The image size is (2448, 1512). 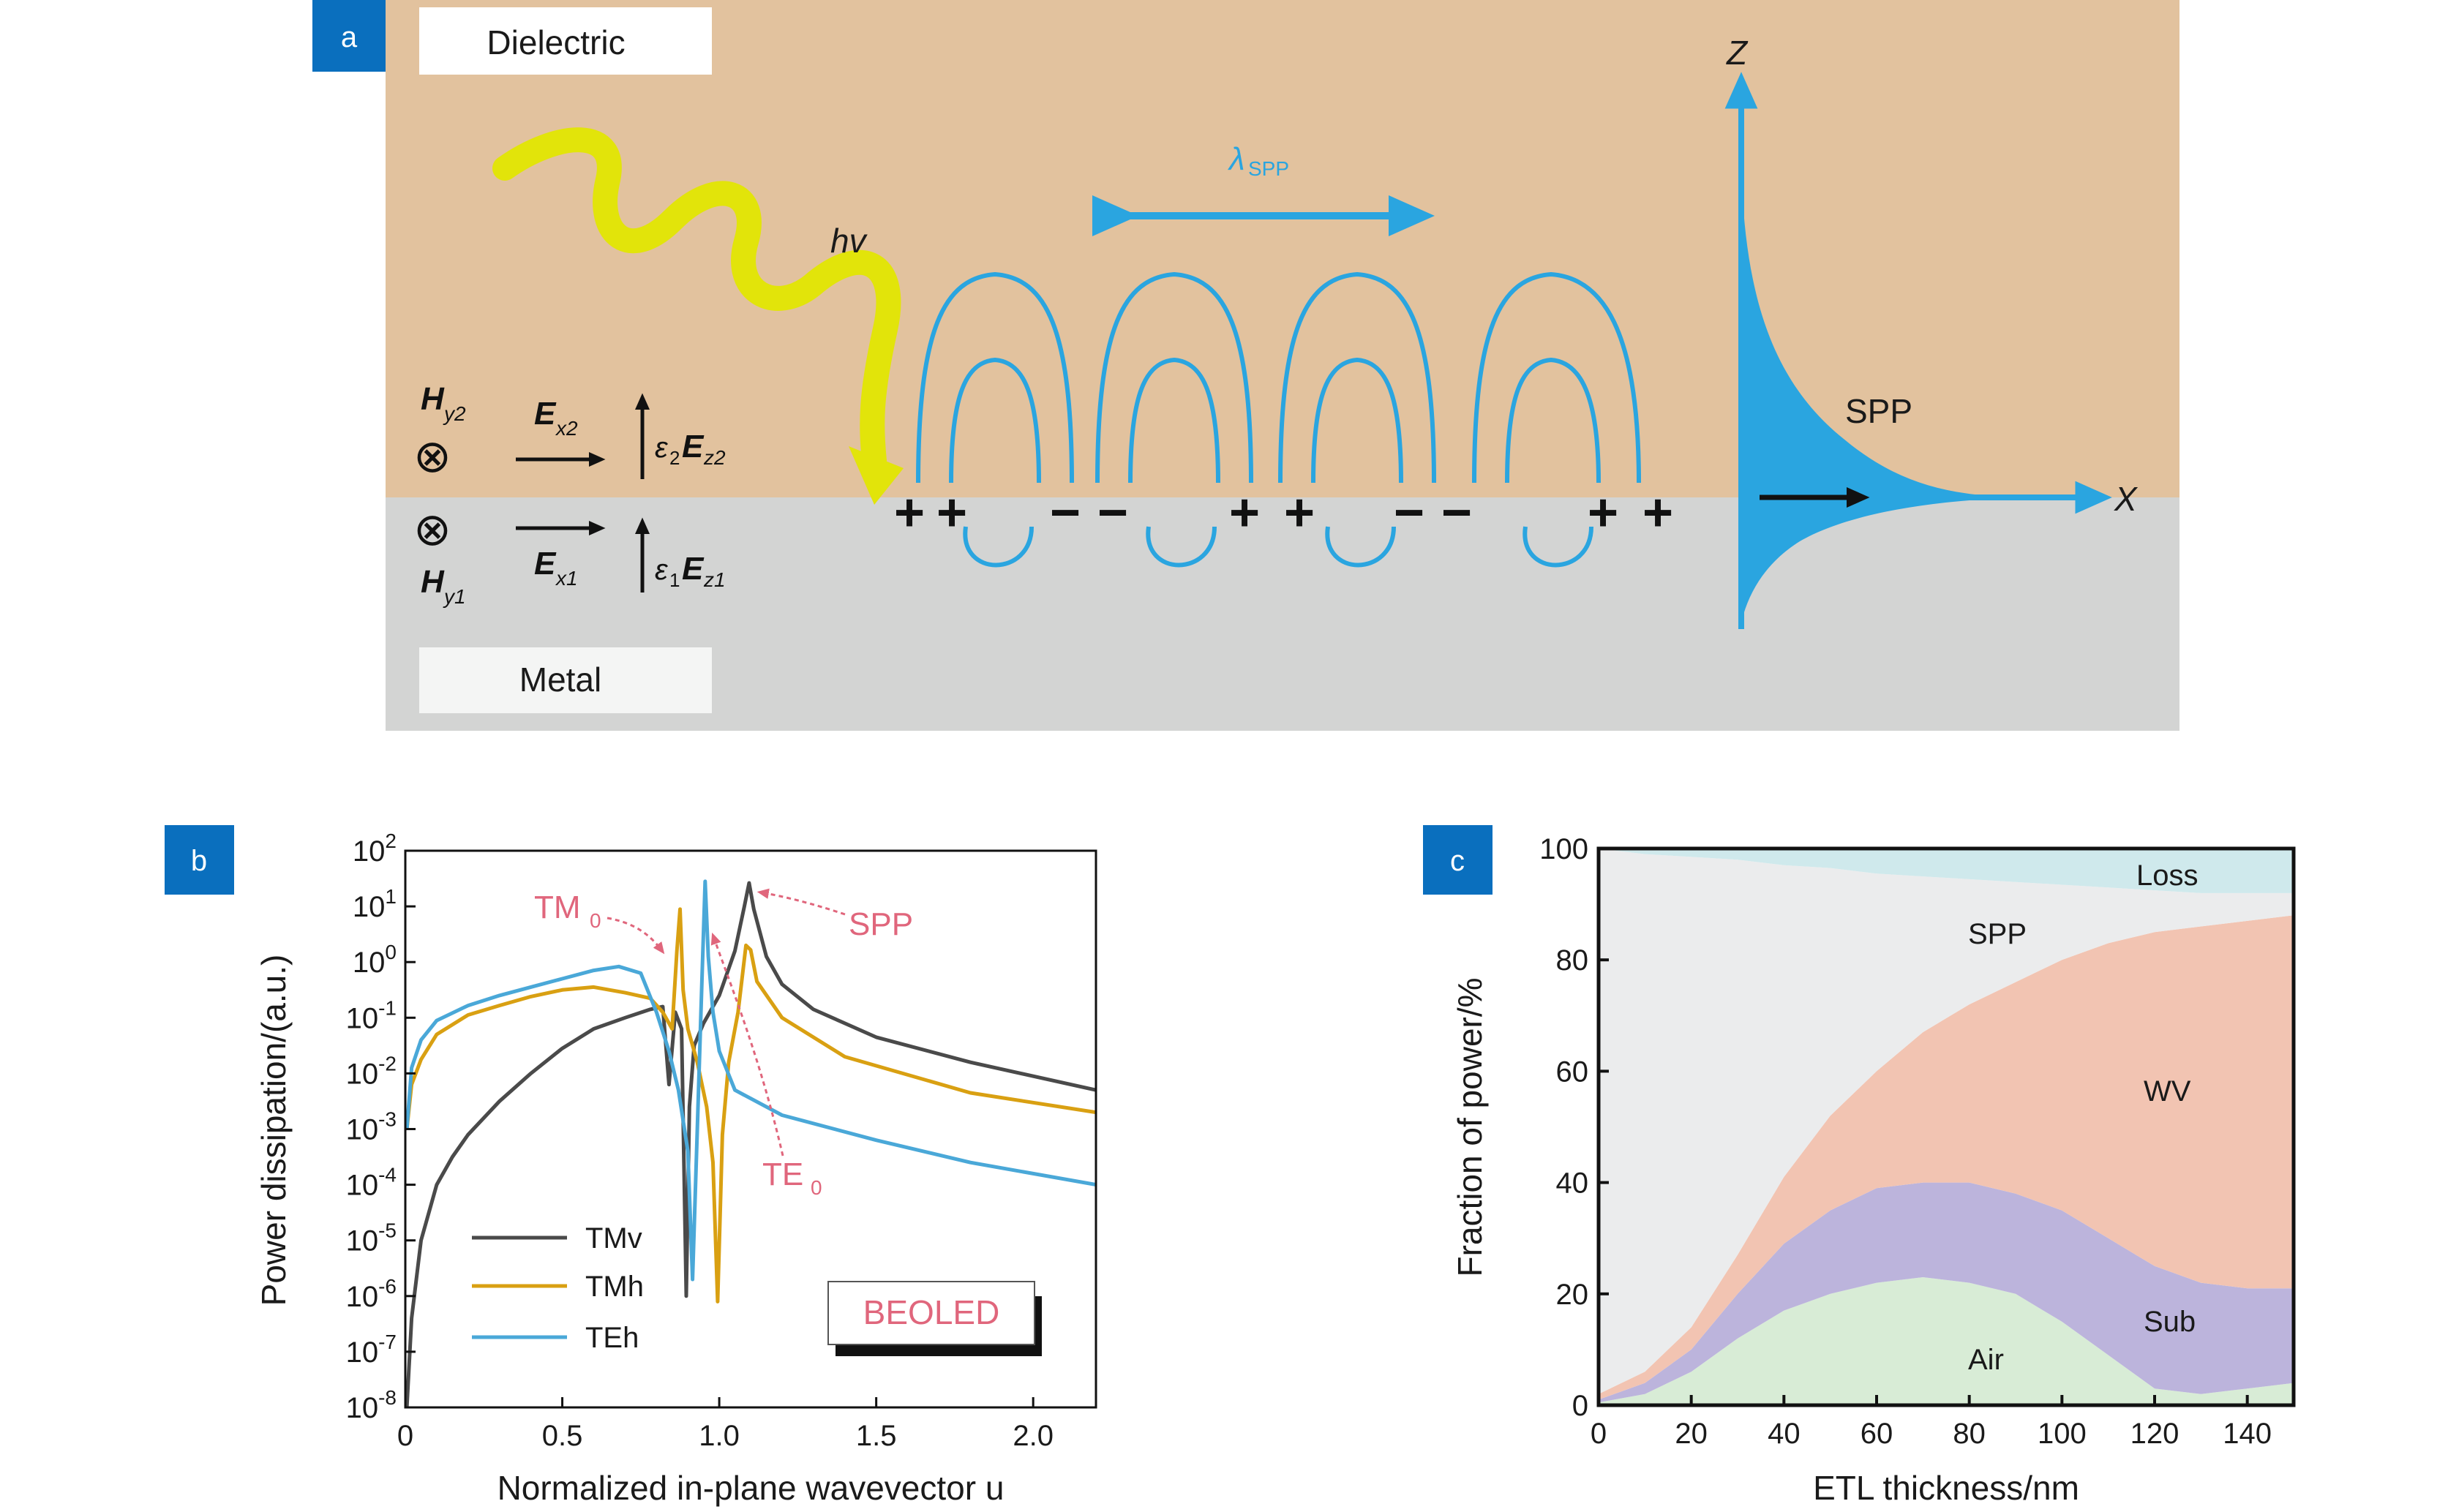 What do you see at coordinates (375, 849) in the screenshot?
I see `b-y-tick-label: 10²` at bounding box center [375, 849].